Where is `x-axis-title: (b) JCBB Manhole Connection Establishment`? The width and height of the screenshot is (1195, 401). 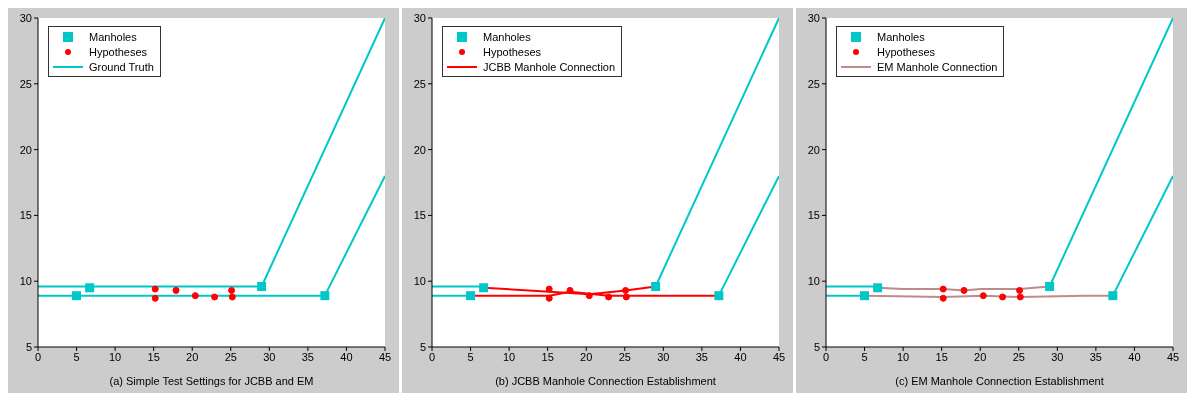 x-axis-title: (b) JCBB Manhole Connection Establishment is located at coordinates (605, 381).